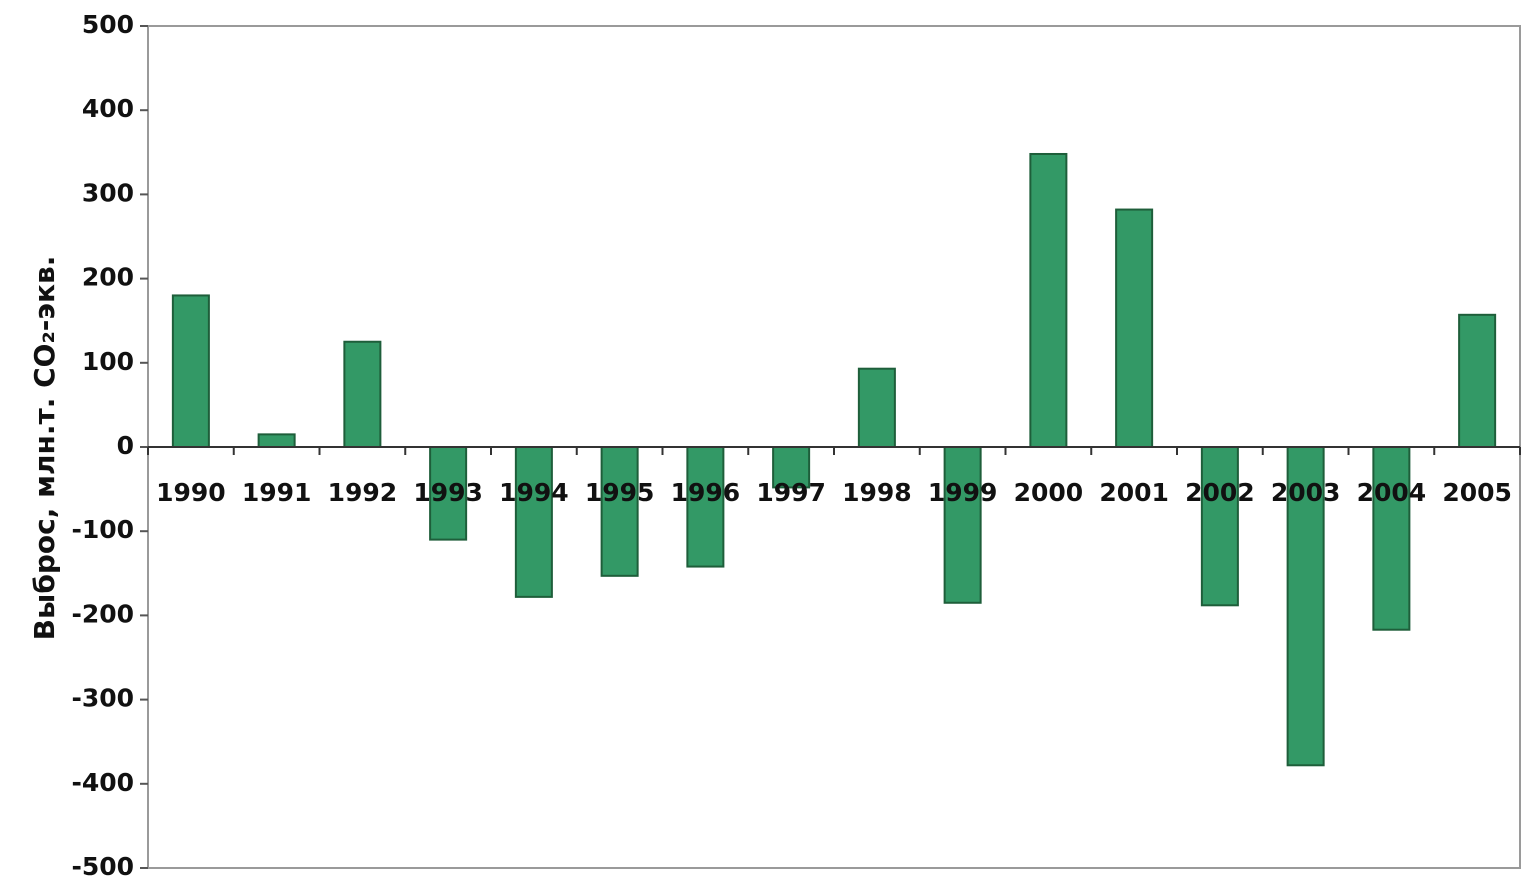 The height and width of the screenshot is (882, 1525). Describe the element at coordinates (963, 492) in the screenshot. I see `x-tick-label: 1999` at that location.